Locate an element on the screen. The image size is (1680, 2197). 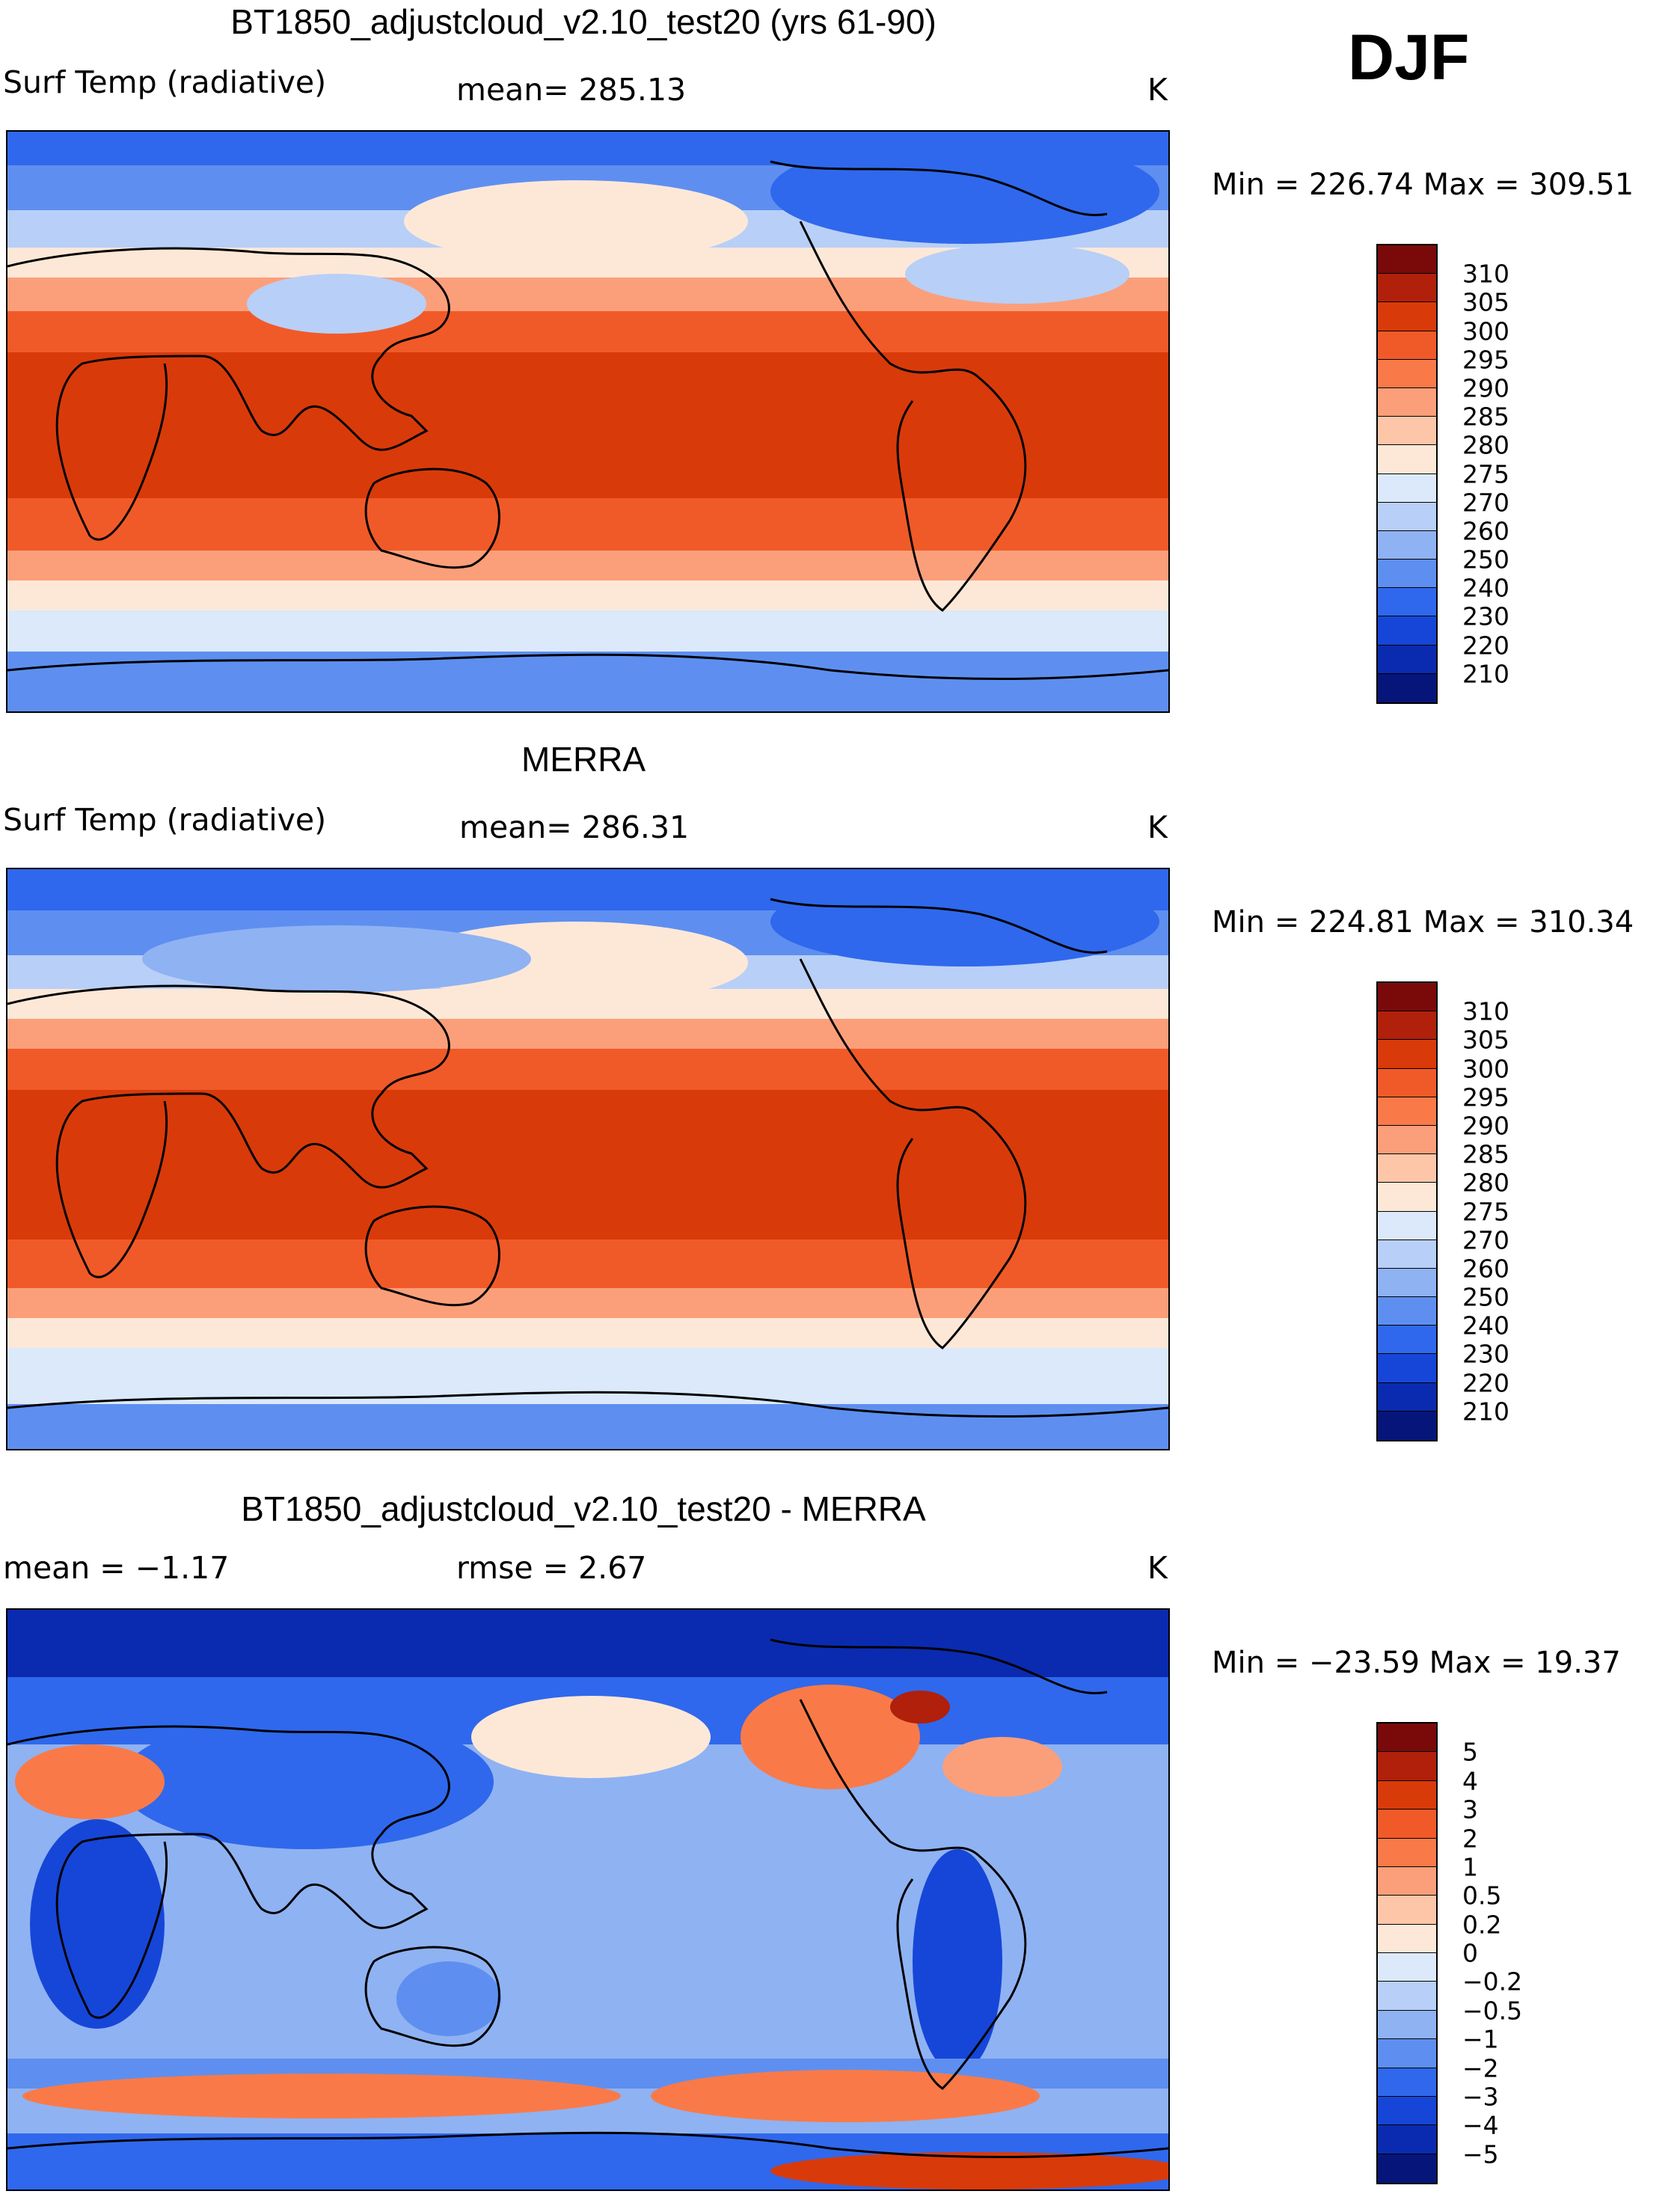
colorbar-tick-label: −0.5 is located at coordinates (1492, 2011).